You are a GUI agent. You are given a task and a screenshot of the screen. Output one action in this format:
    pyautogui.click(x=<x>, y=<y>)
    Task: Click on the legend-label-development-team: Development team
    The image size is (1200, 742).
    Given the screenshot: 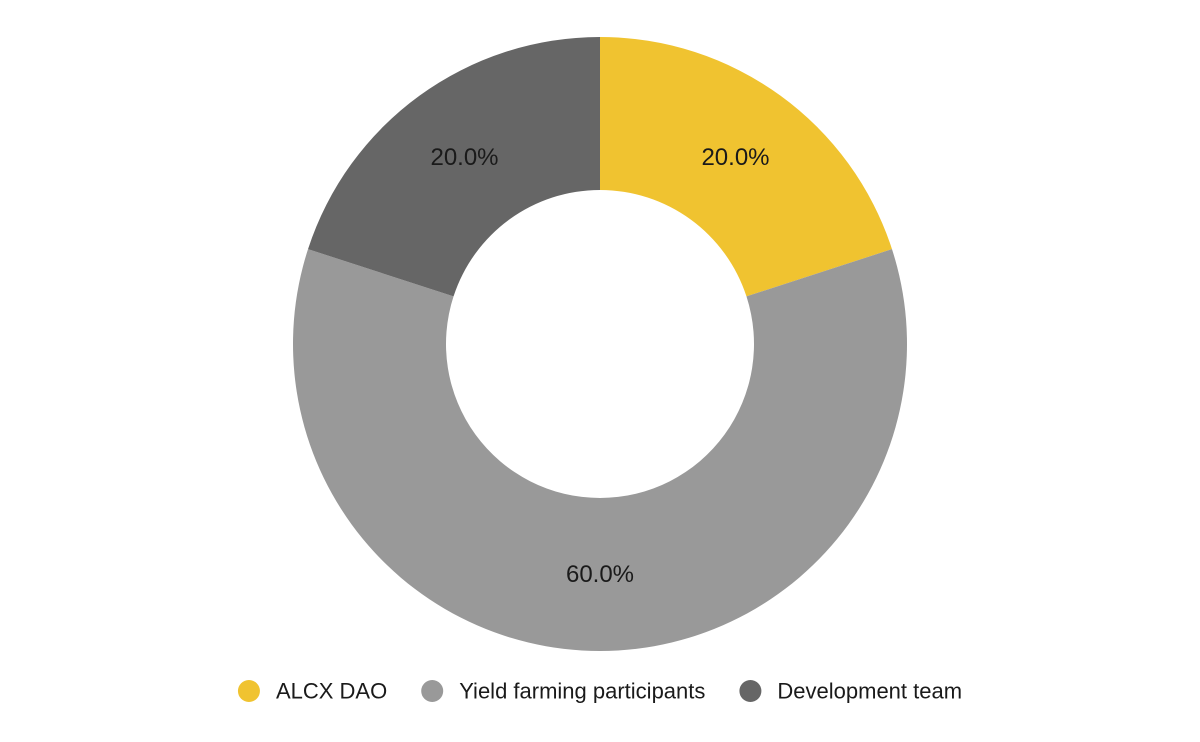 What is the action you would take?
    pyautogui.click(x=869, y=691)
    